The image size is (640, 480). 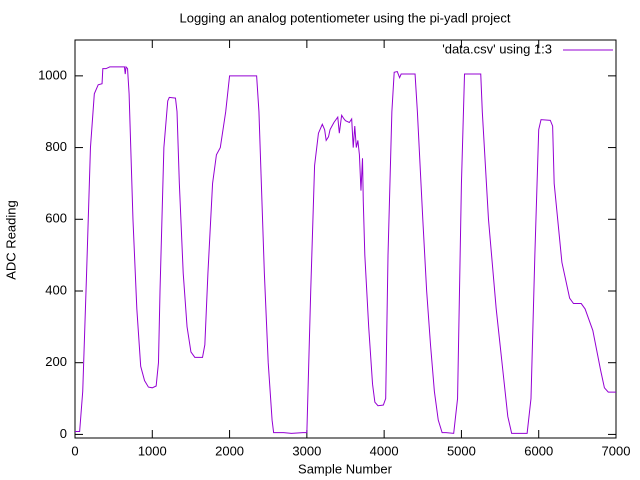 I want to click on legend-label: 'data.csv' using 1:3, so click(x=497, y=48).